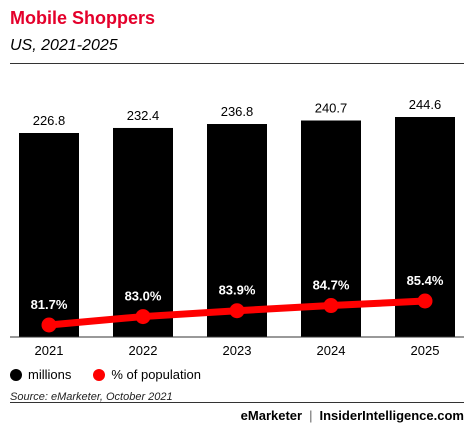 Image resolution: width=474 pixels, height=427 pixels. What do you see at coordinates (425, 280) in the screenshot?
I see `line-value-label-2025: 85.4%` at bounding box center [425, 280].